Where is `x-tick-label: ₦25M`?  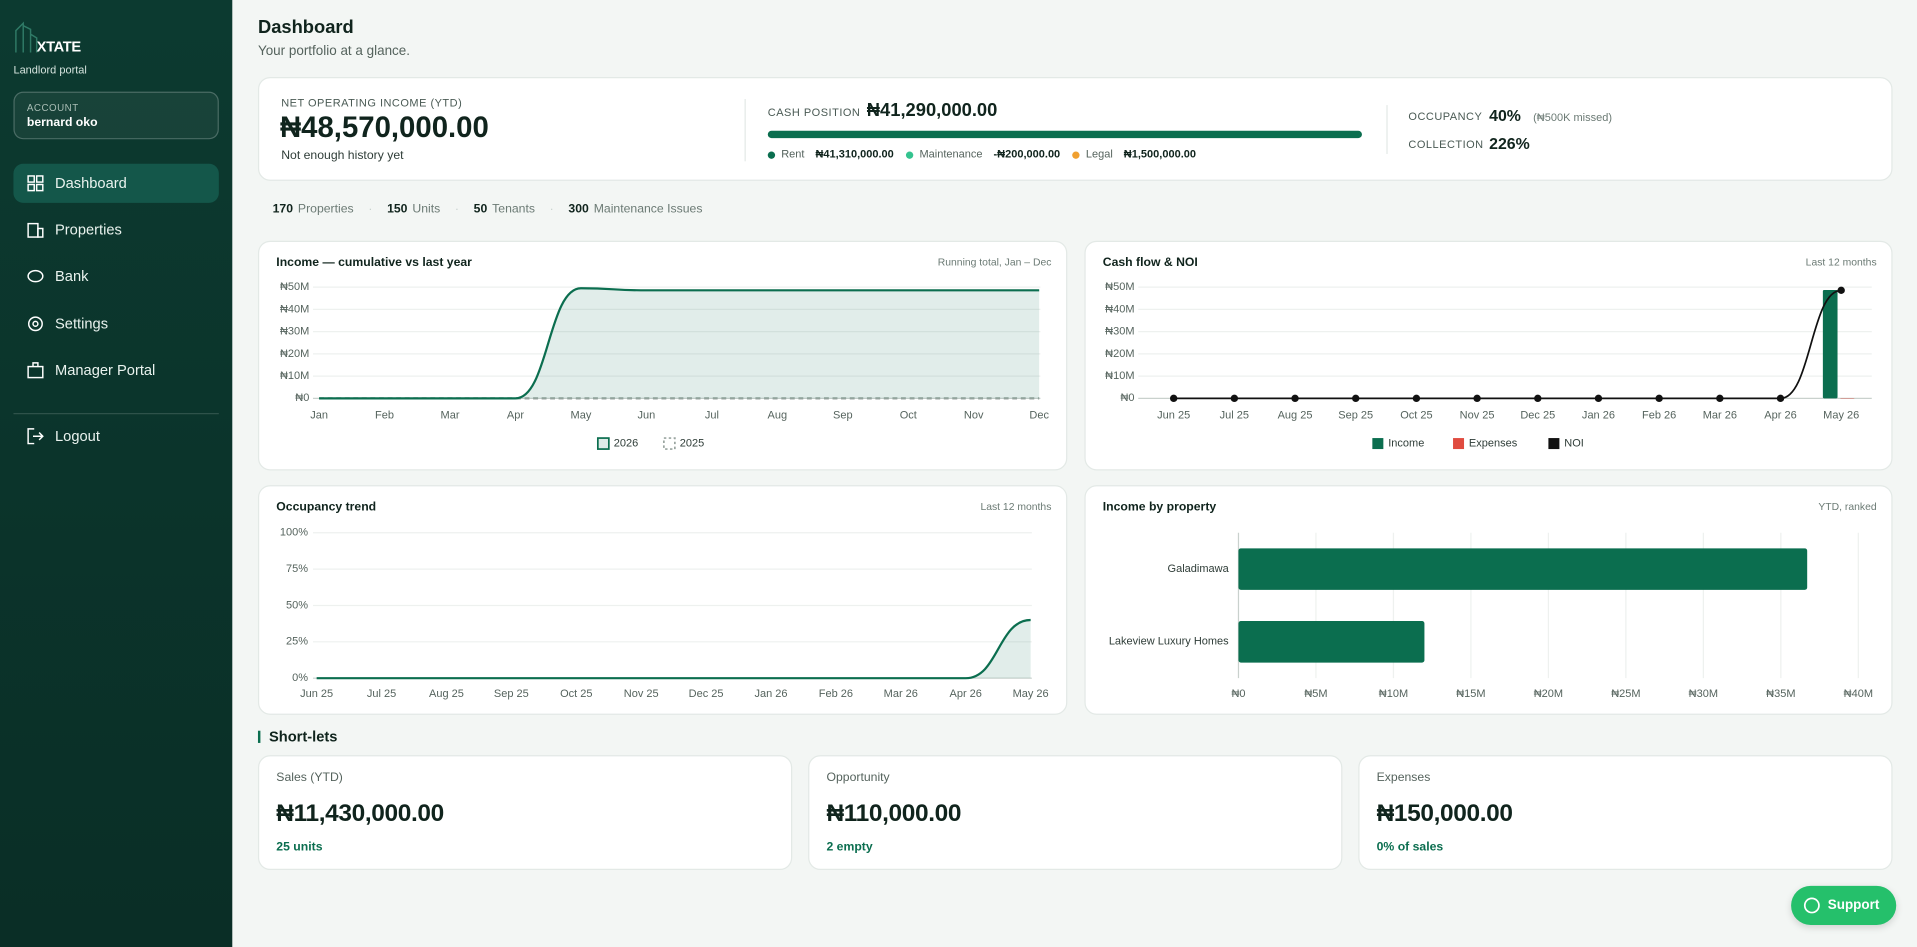
x-tick-label: ₦25M is located at coordinates (1625, 694).